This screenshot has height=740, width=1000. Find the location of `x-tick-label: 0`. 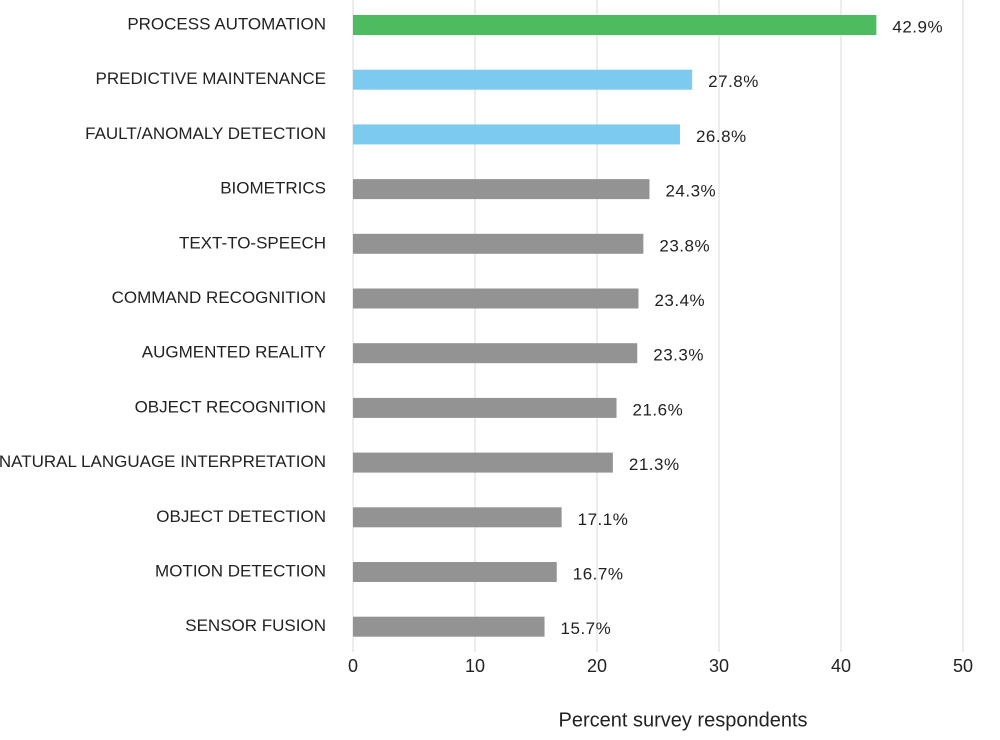

x-tick-label: 0 is located at coordinates (353, 666).